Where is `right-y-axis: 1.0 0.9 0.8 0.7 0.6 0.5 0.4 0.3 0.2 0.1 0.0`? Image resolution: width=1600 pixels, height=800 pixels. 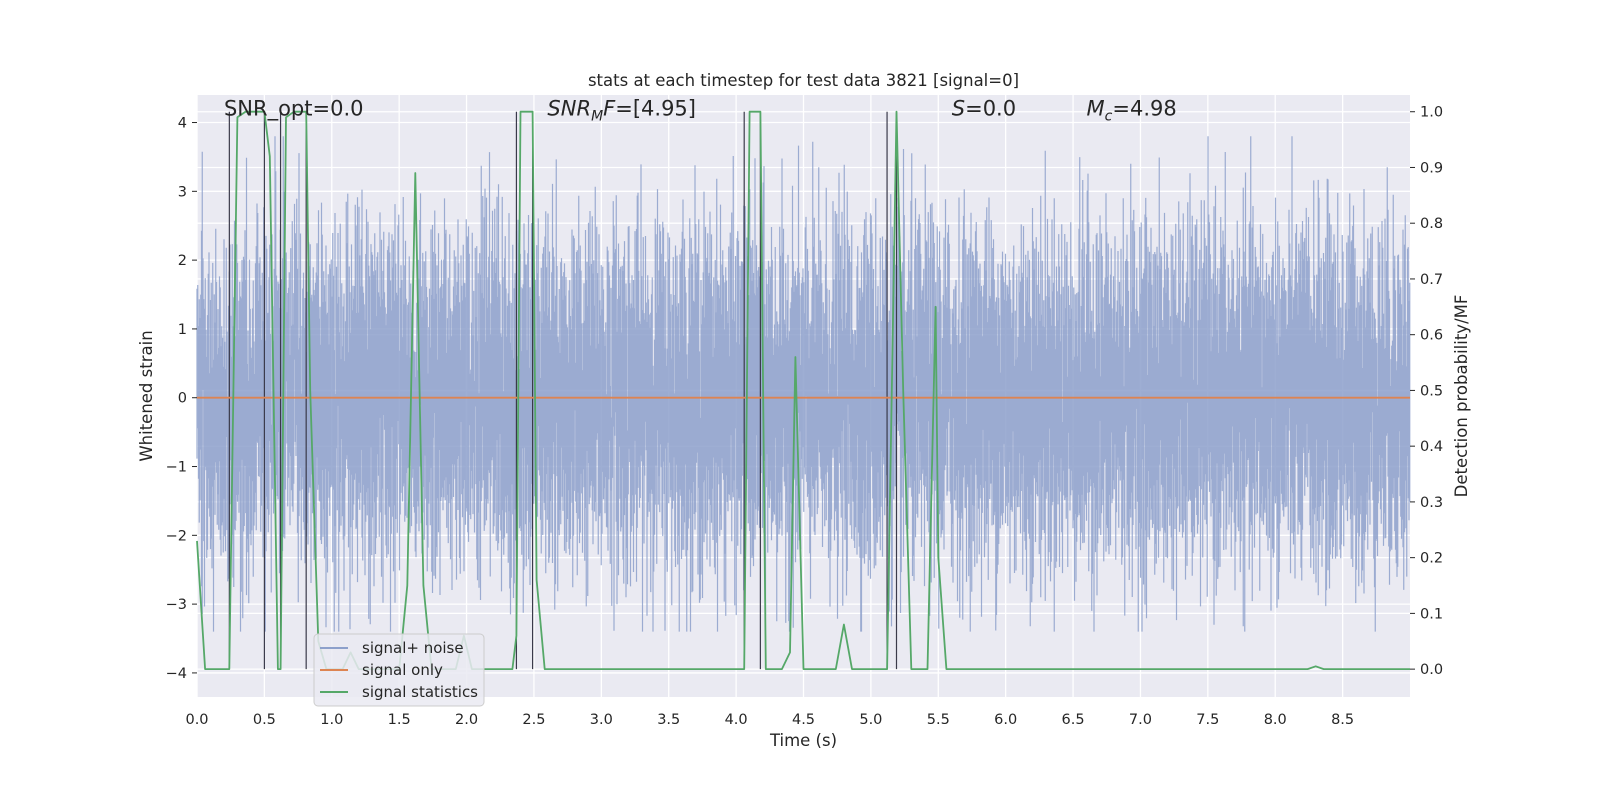
right-y-axis: 1.0 0.9 0.8 0.7 0.6 0.5 0.4 0.3 0.2 0.1 0.0 is located at coordinates (1426, 391).